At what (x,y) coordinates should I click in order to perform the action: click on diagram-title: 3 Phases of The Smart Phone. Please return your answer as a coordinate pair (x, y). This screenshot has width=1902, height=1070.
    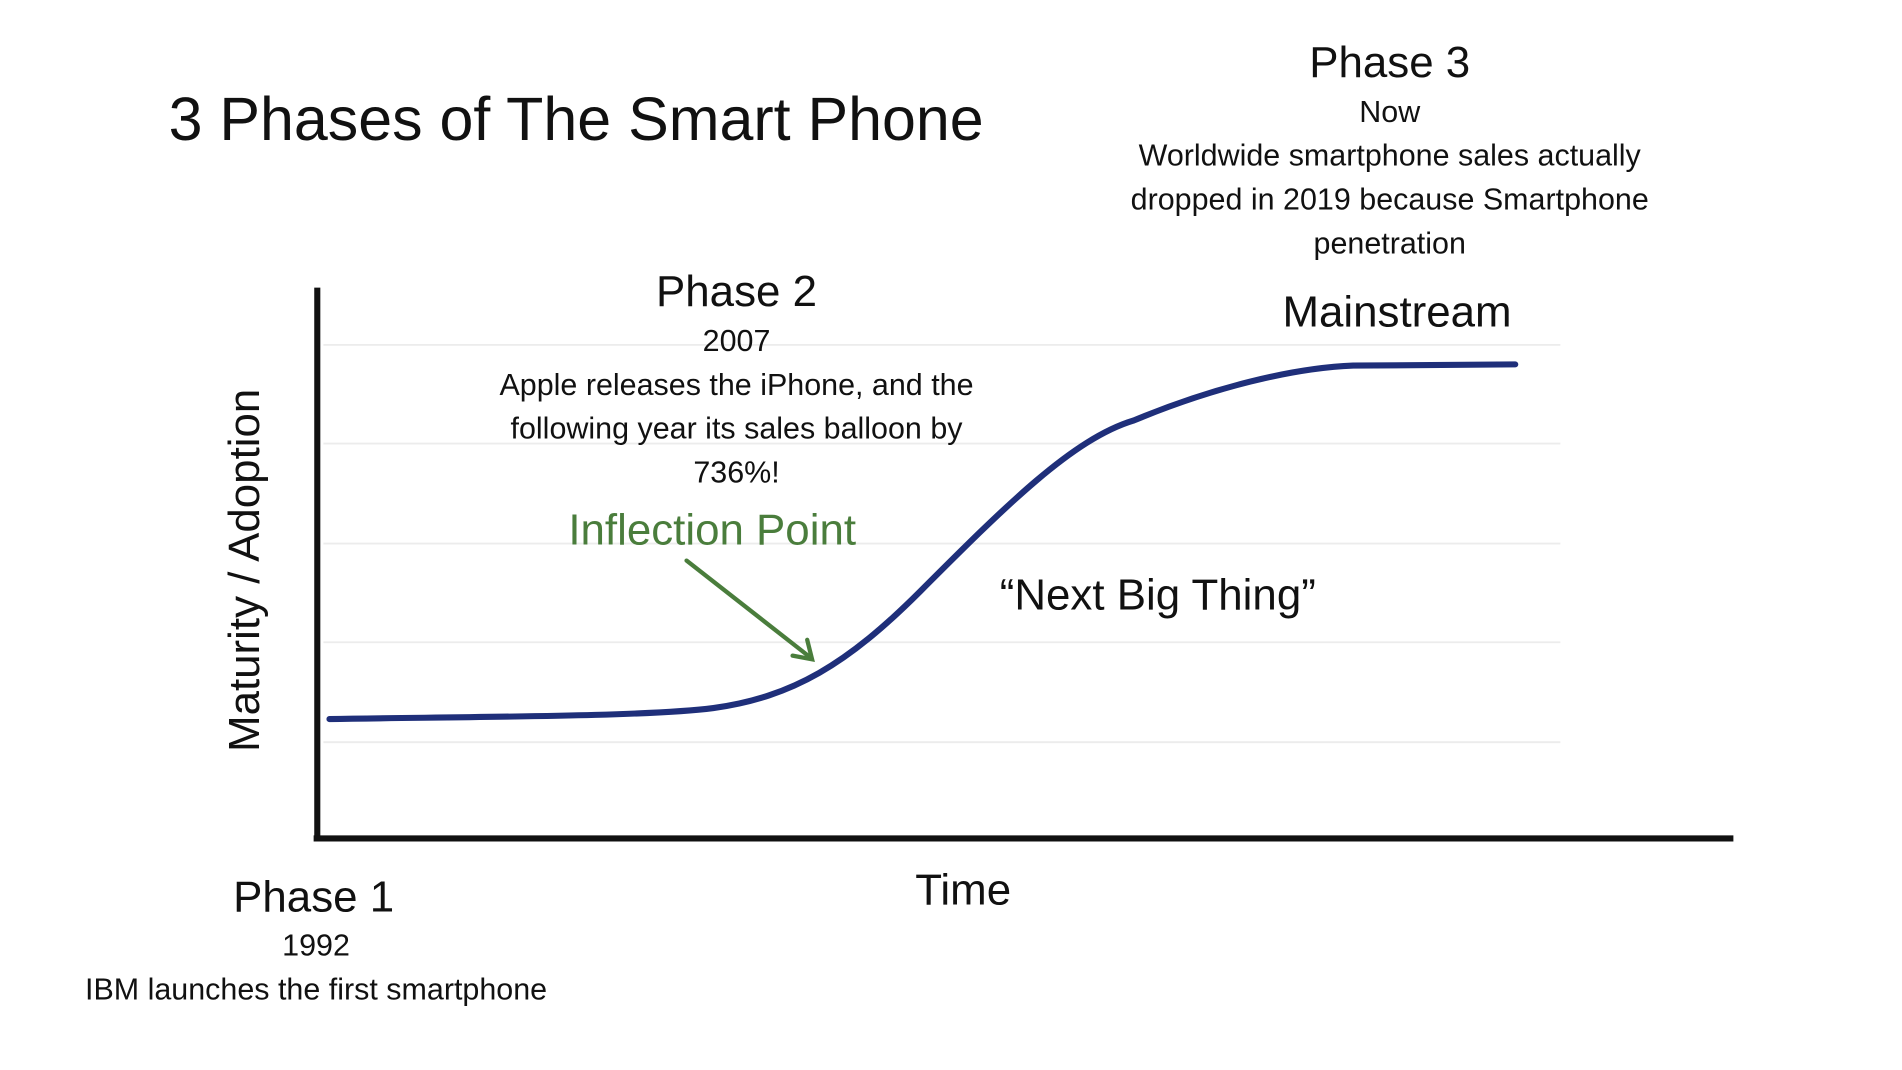
    Looking at the image, I should click on (576, 119).